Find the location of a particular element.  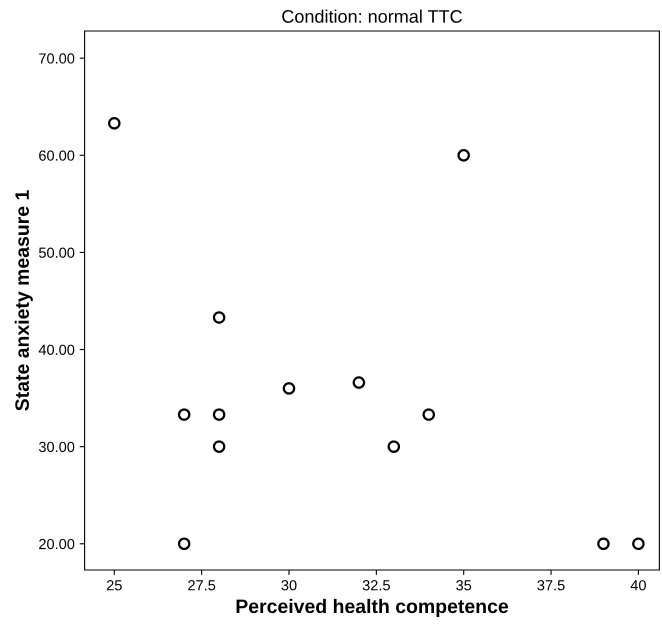

x-tick-label: 32.5 is located at coordinates (376, 585).